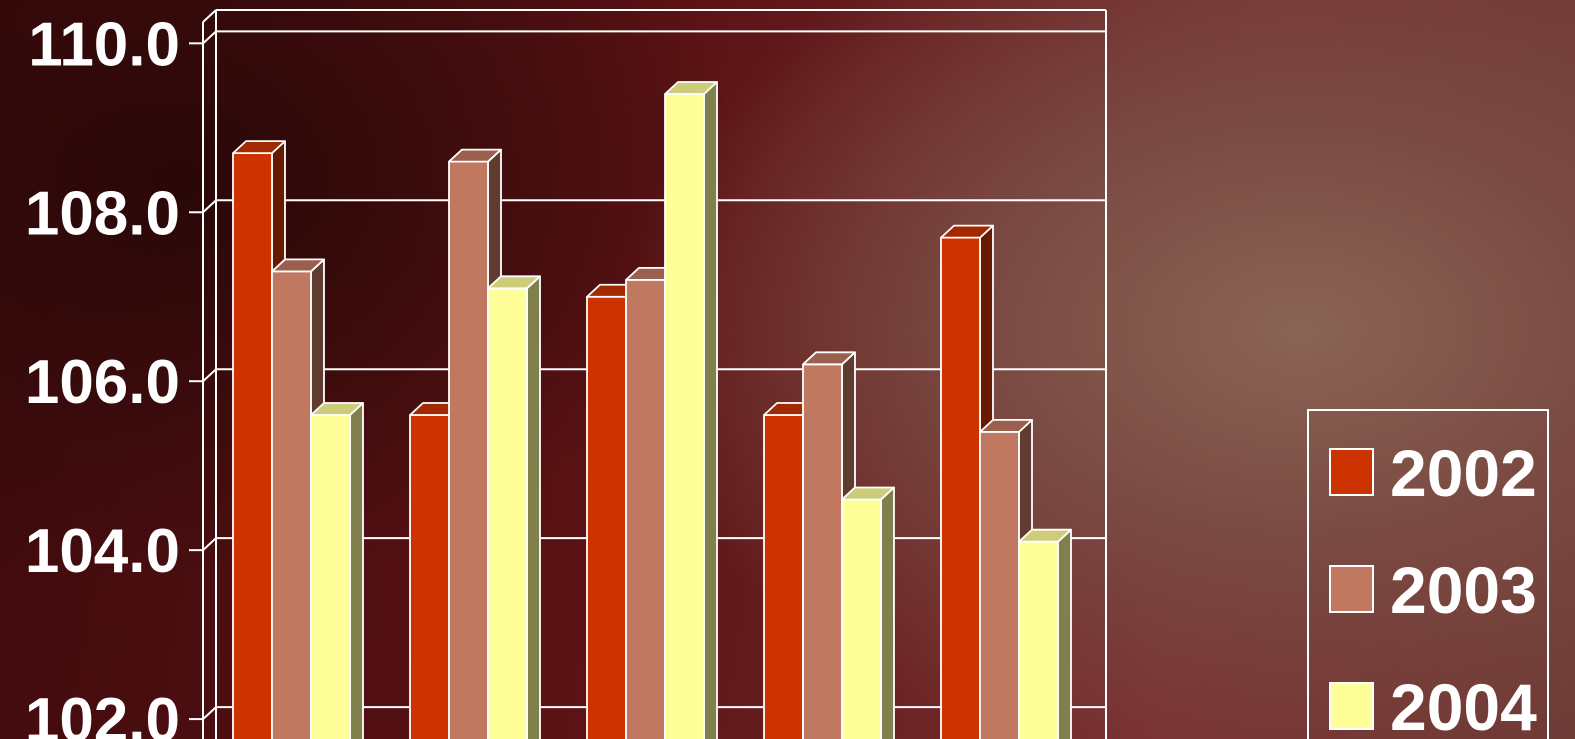 The height and width of the screenshot is (739, 1575). I want to click on legend: 2002 2003 2004, so click(1428, 574).